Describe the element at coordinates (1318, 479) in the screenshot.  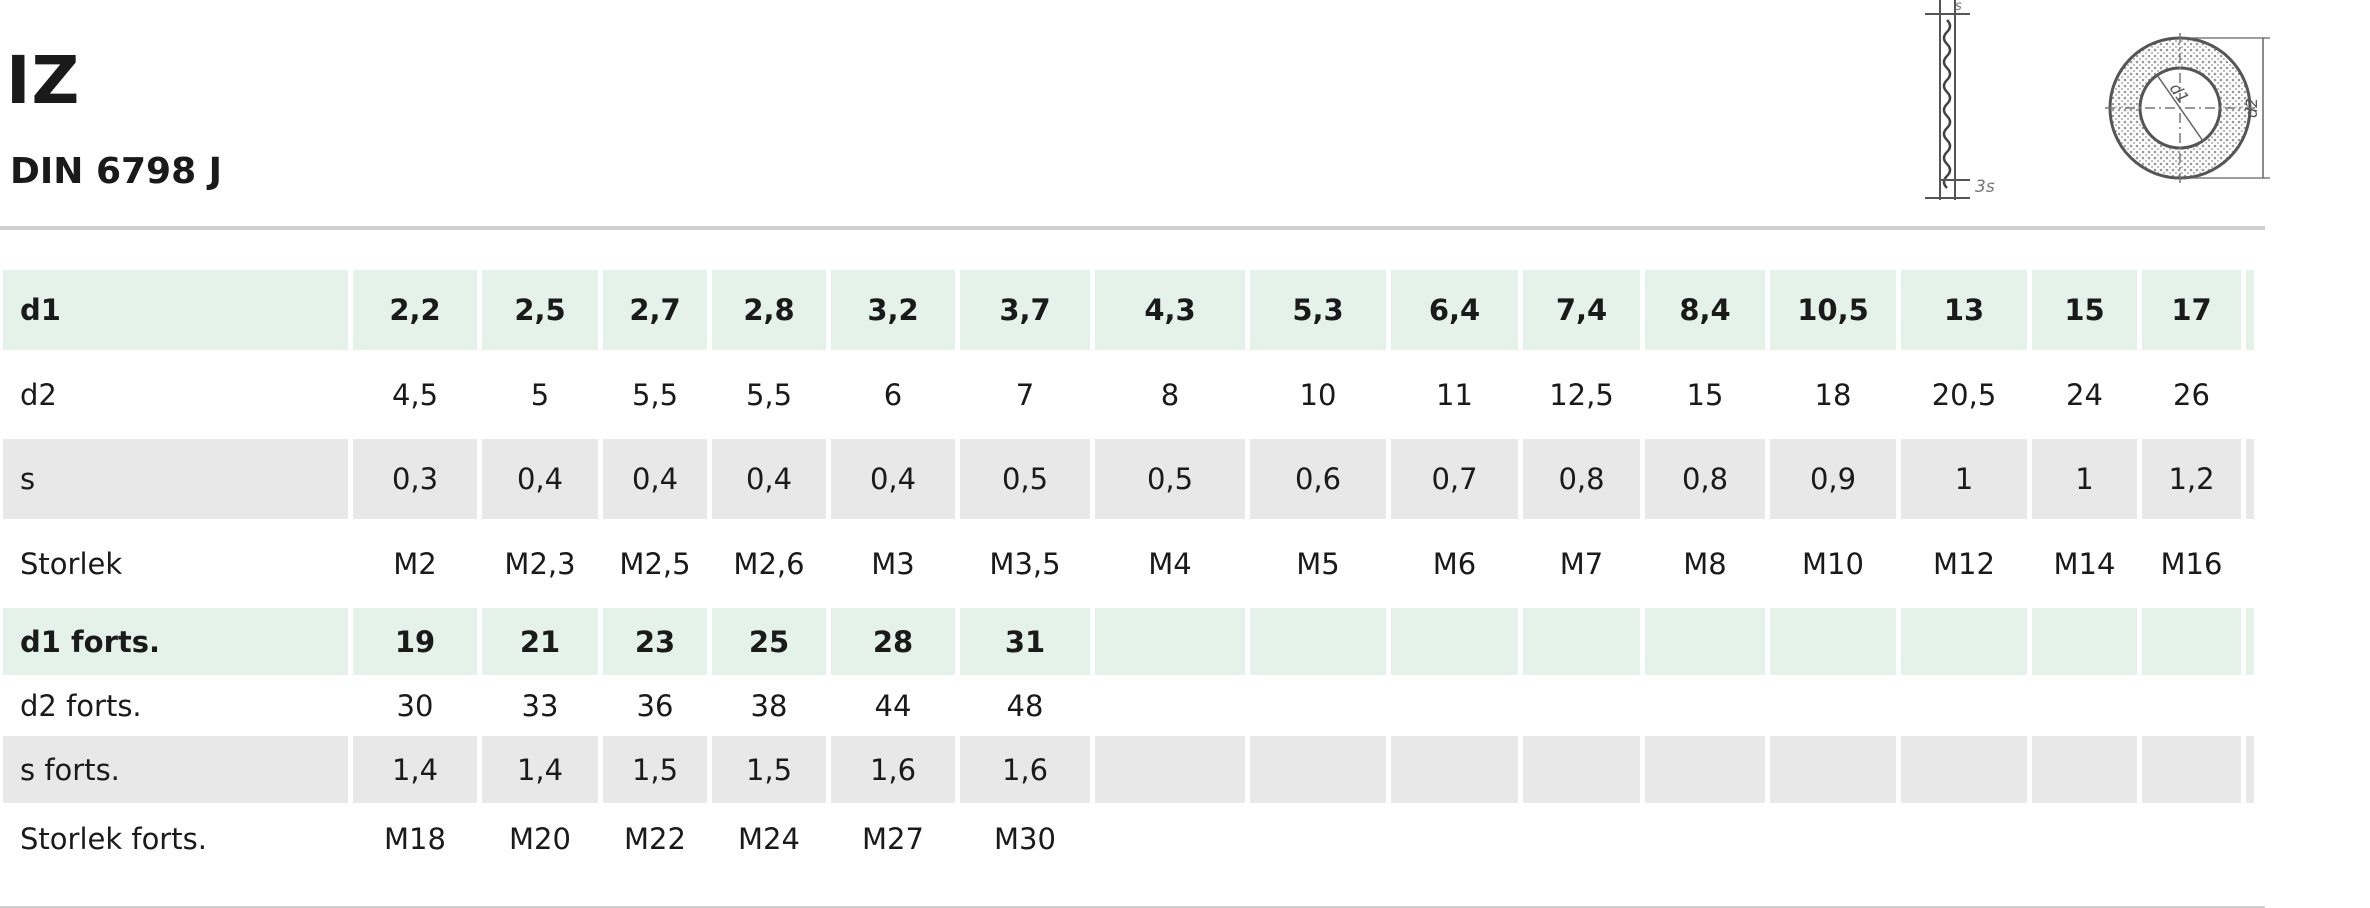
I see `table-cell: 0,6` at that location.